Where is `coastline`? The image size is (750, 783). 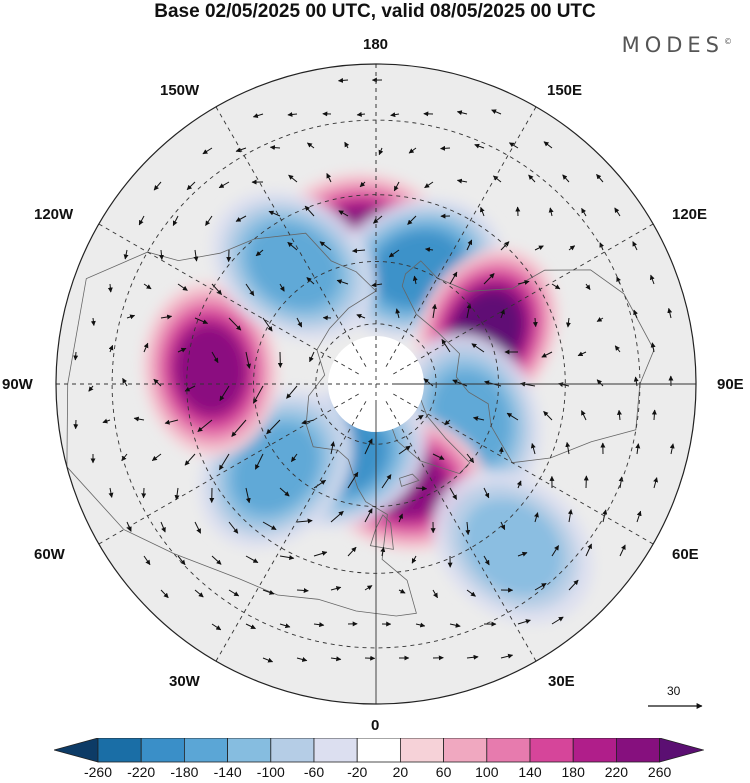 coastline is located at coordinates (409, 480).